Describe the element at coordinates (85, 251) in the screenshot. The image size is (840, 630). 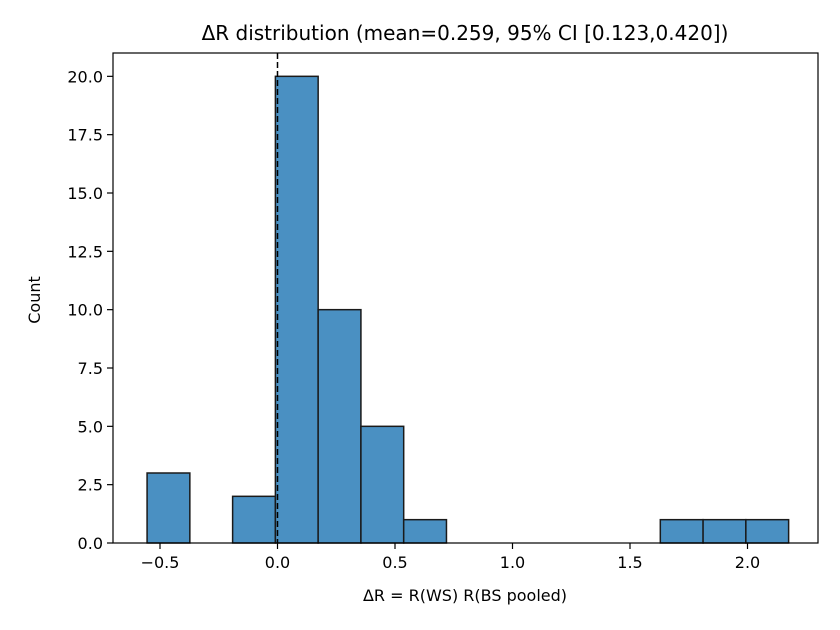
I see `y-tick-label: 12.5` at that location.